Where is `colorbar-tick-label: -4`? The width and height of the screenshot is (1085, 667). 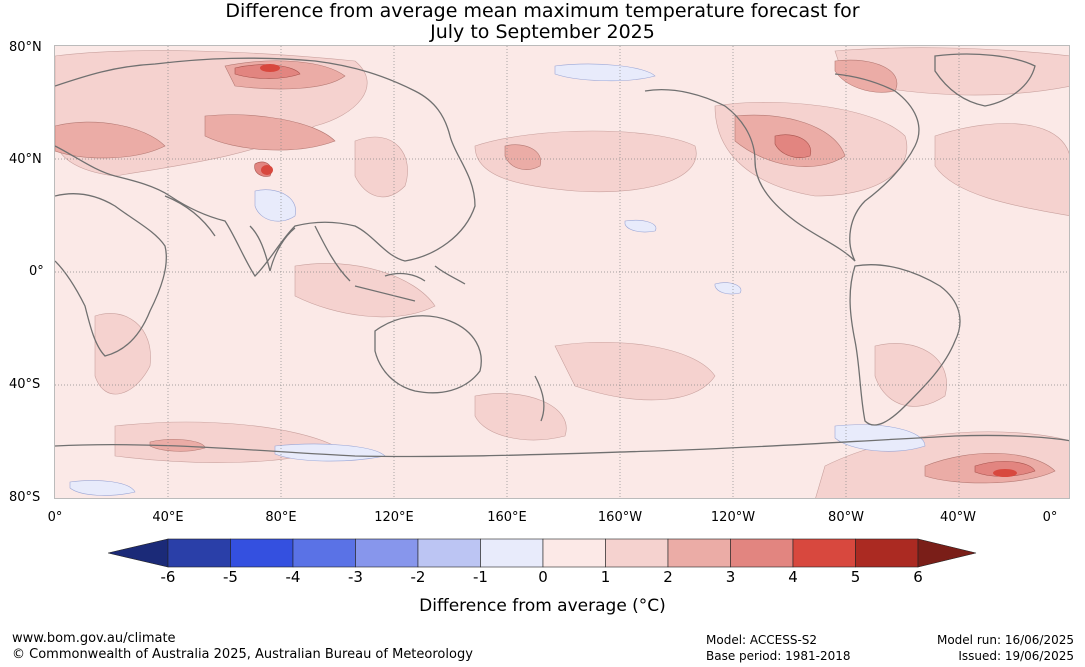
colorbar-tick-label: -4 is located at coordinates (293, 577).